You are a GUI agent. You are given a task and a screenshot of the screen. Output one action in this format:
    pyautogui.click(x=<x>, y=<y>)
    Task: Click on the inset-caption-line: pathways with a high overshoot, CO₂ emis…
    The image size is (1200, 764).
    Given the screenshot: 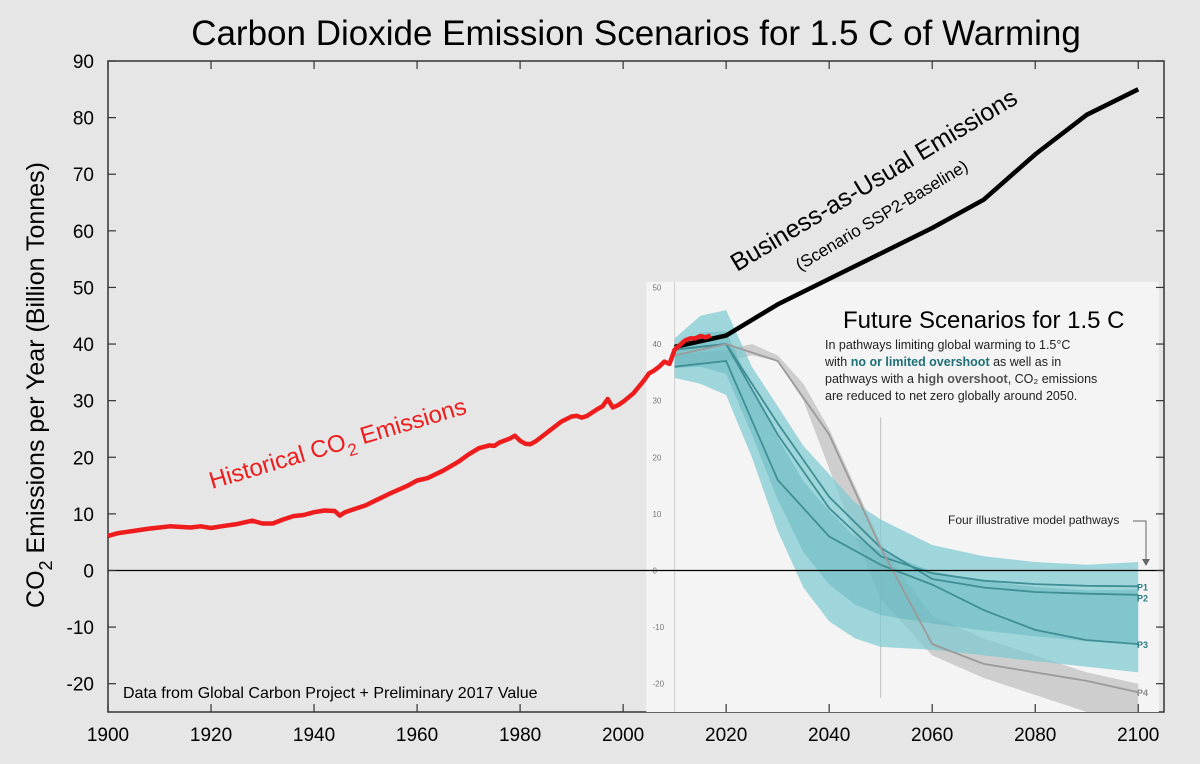 What is the action you would take?
    pyautogui.click(x=961, y=379)
    